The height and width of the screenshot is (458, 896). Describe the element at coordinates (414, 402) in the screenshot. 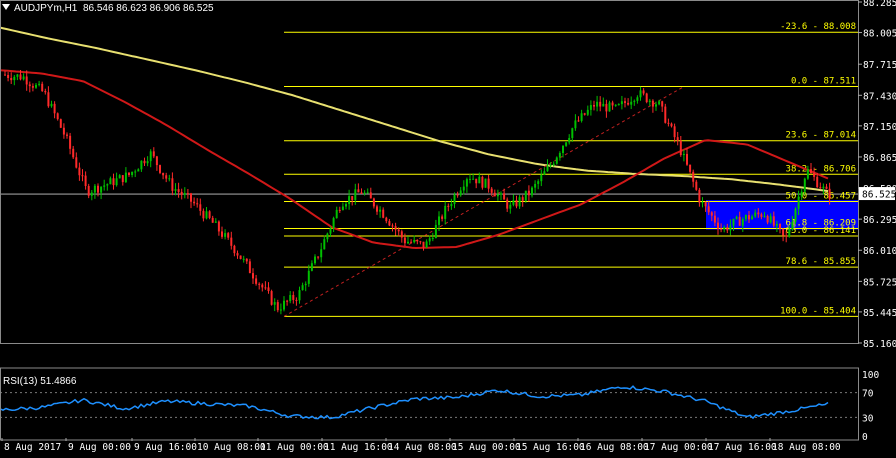

I see `rsi-line` at that location.